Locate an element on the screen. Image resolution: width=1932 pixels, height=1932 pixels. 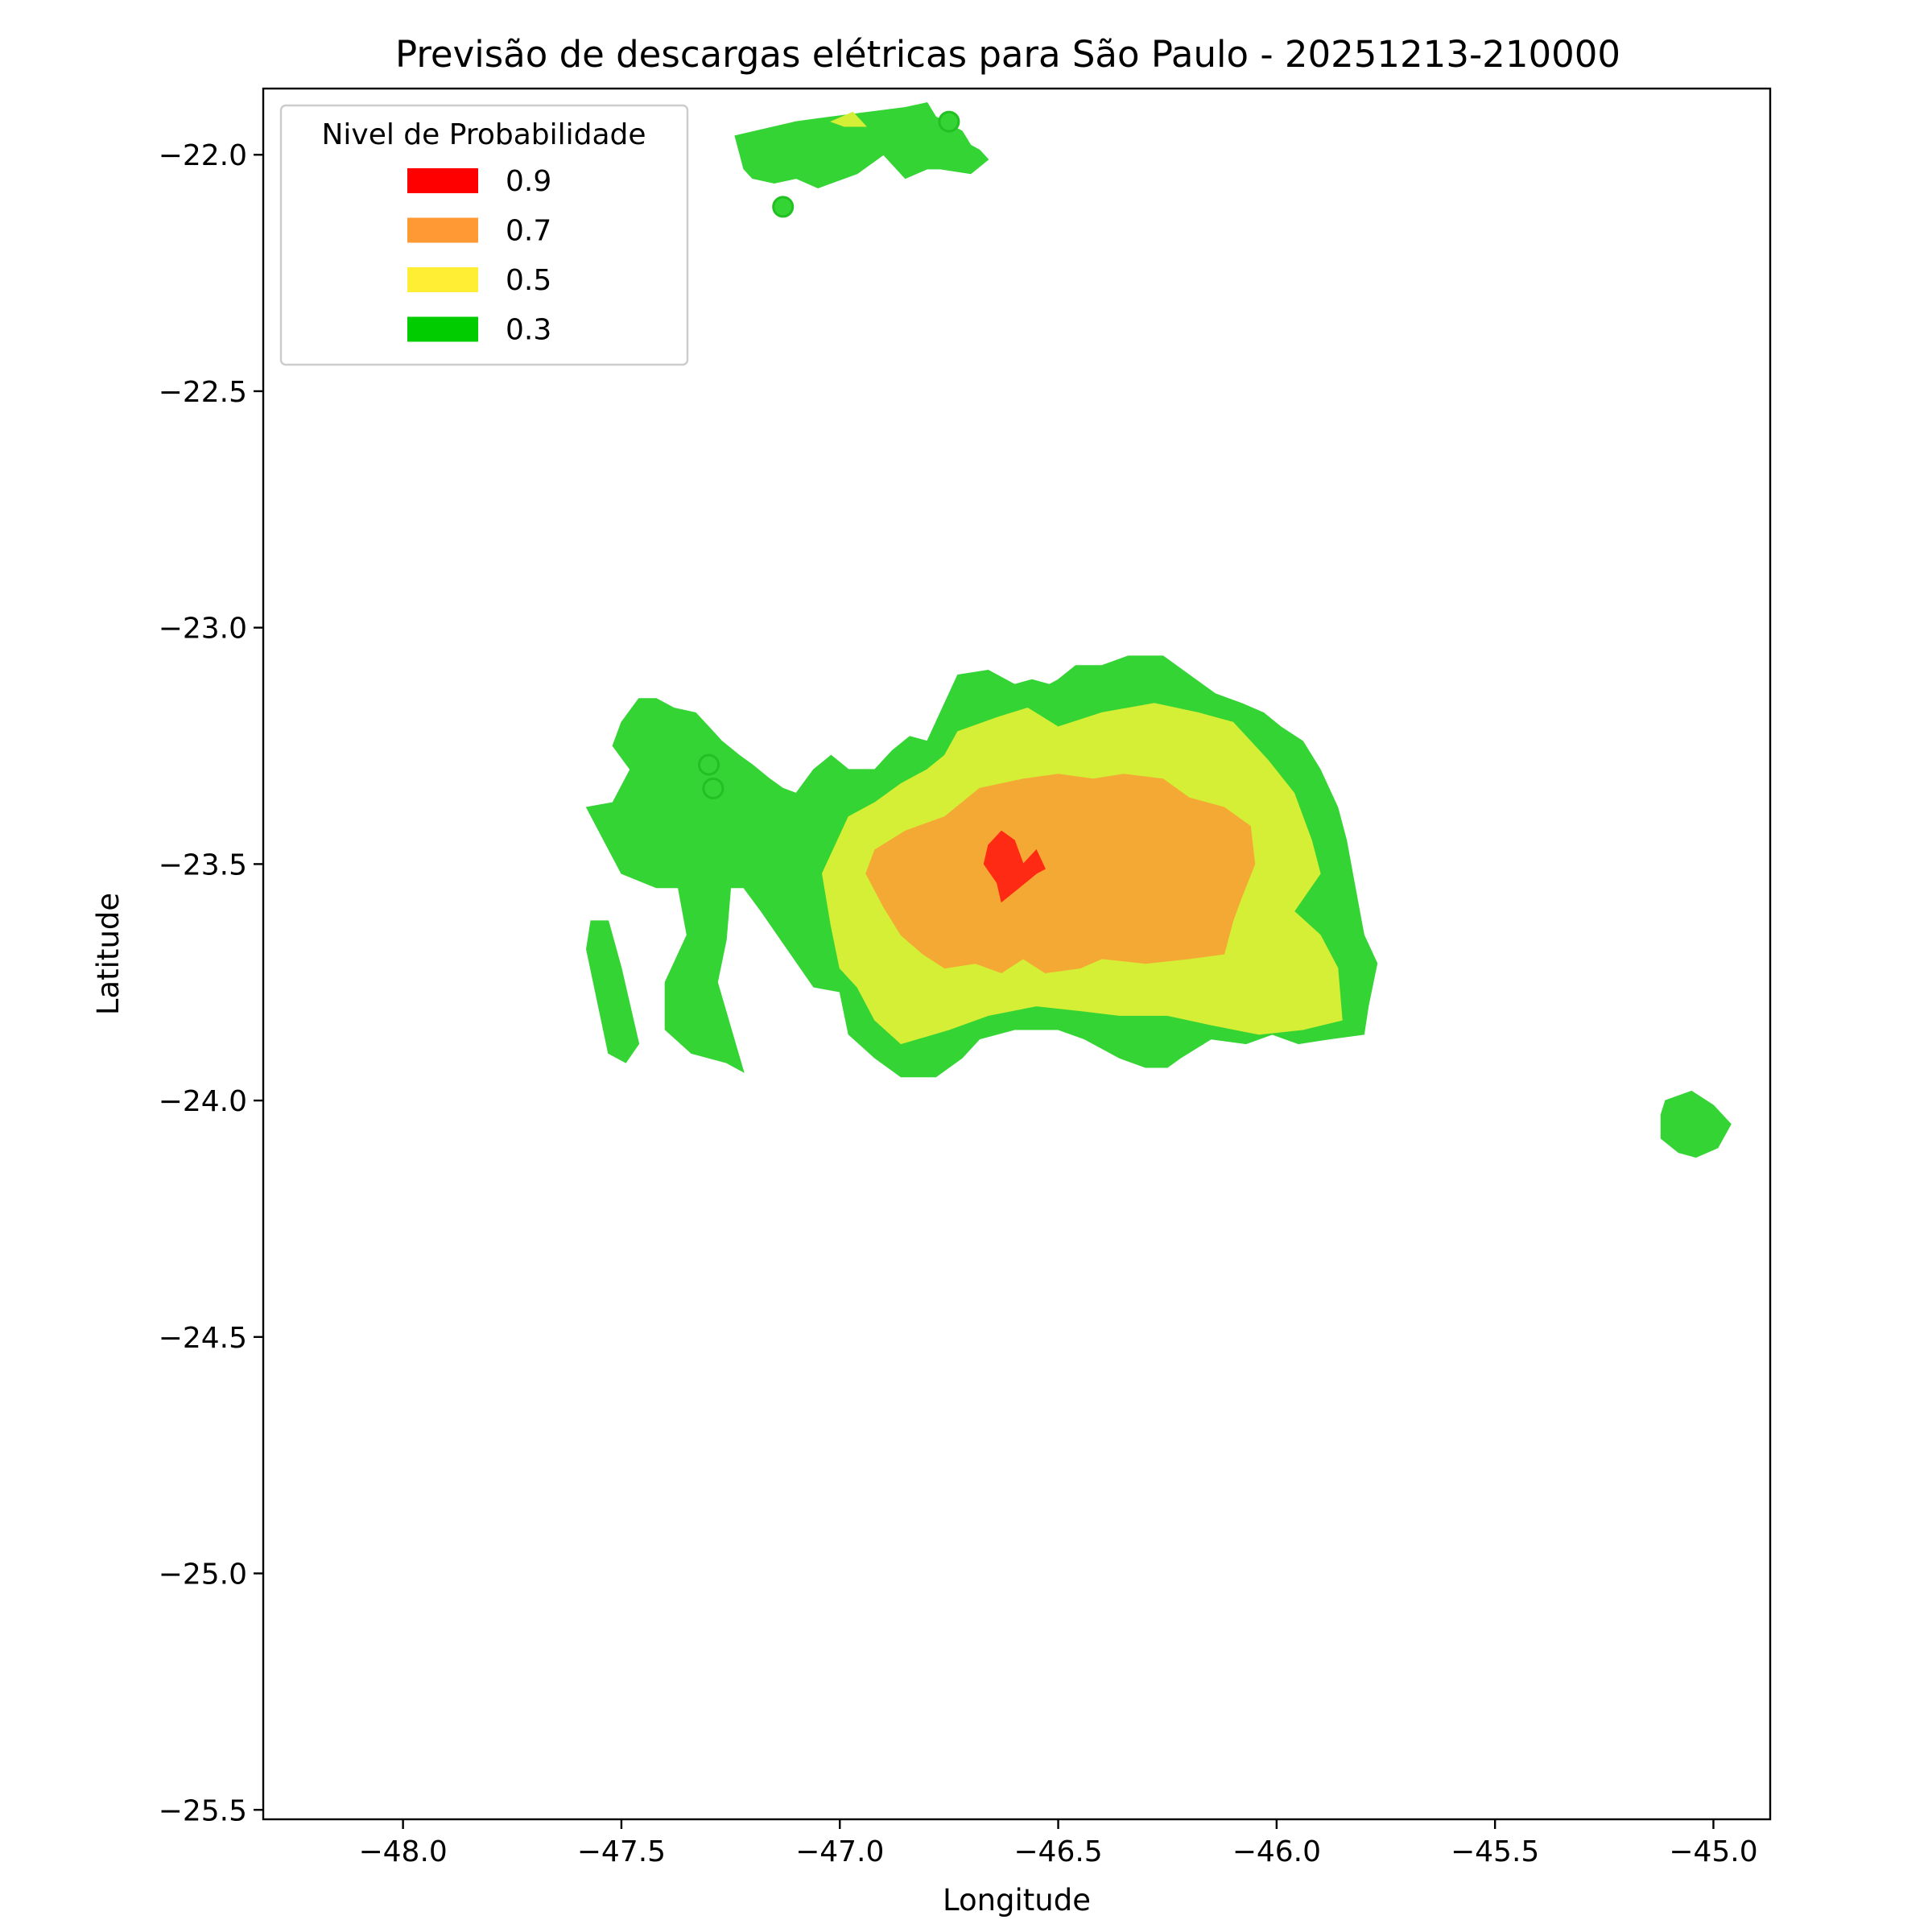
y-tick-label: −23.0 is located at coordinates (203, 629).